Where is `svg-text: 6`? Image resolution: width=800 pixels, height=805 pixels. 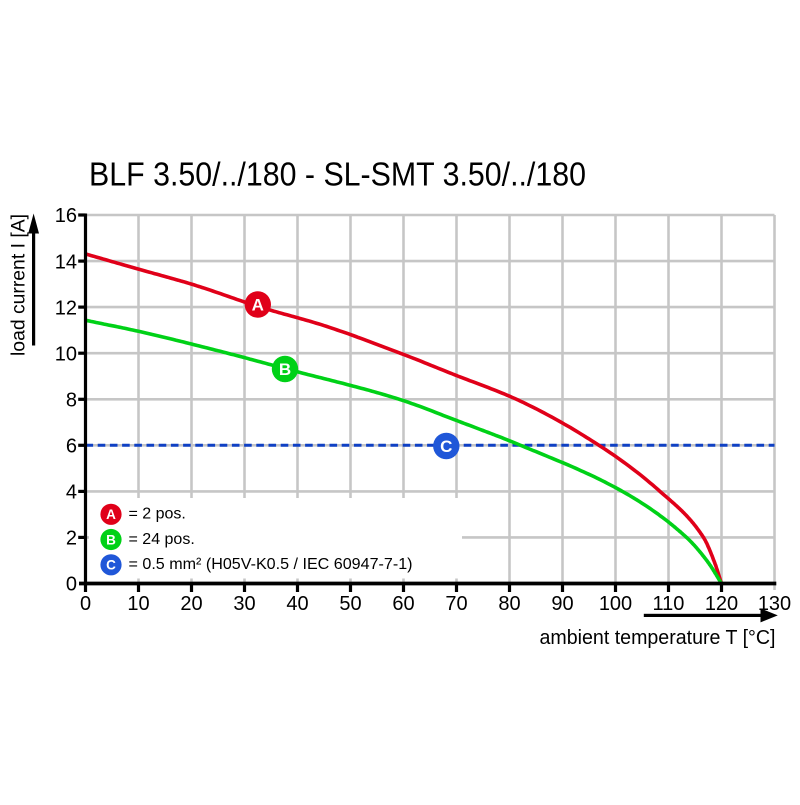
svg-text: 6 is located at coordinates (71, 447).